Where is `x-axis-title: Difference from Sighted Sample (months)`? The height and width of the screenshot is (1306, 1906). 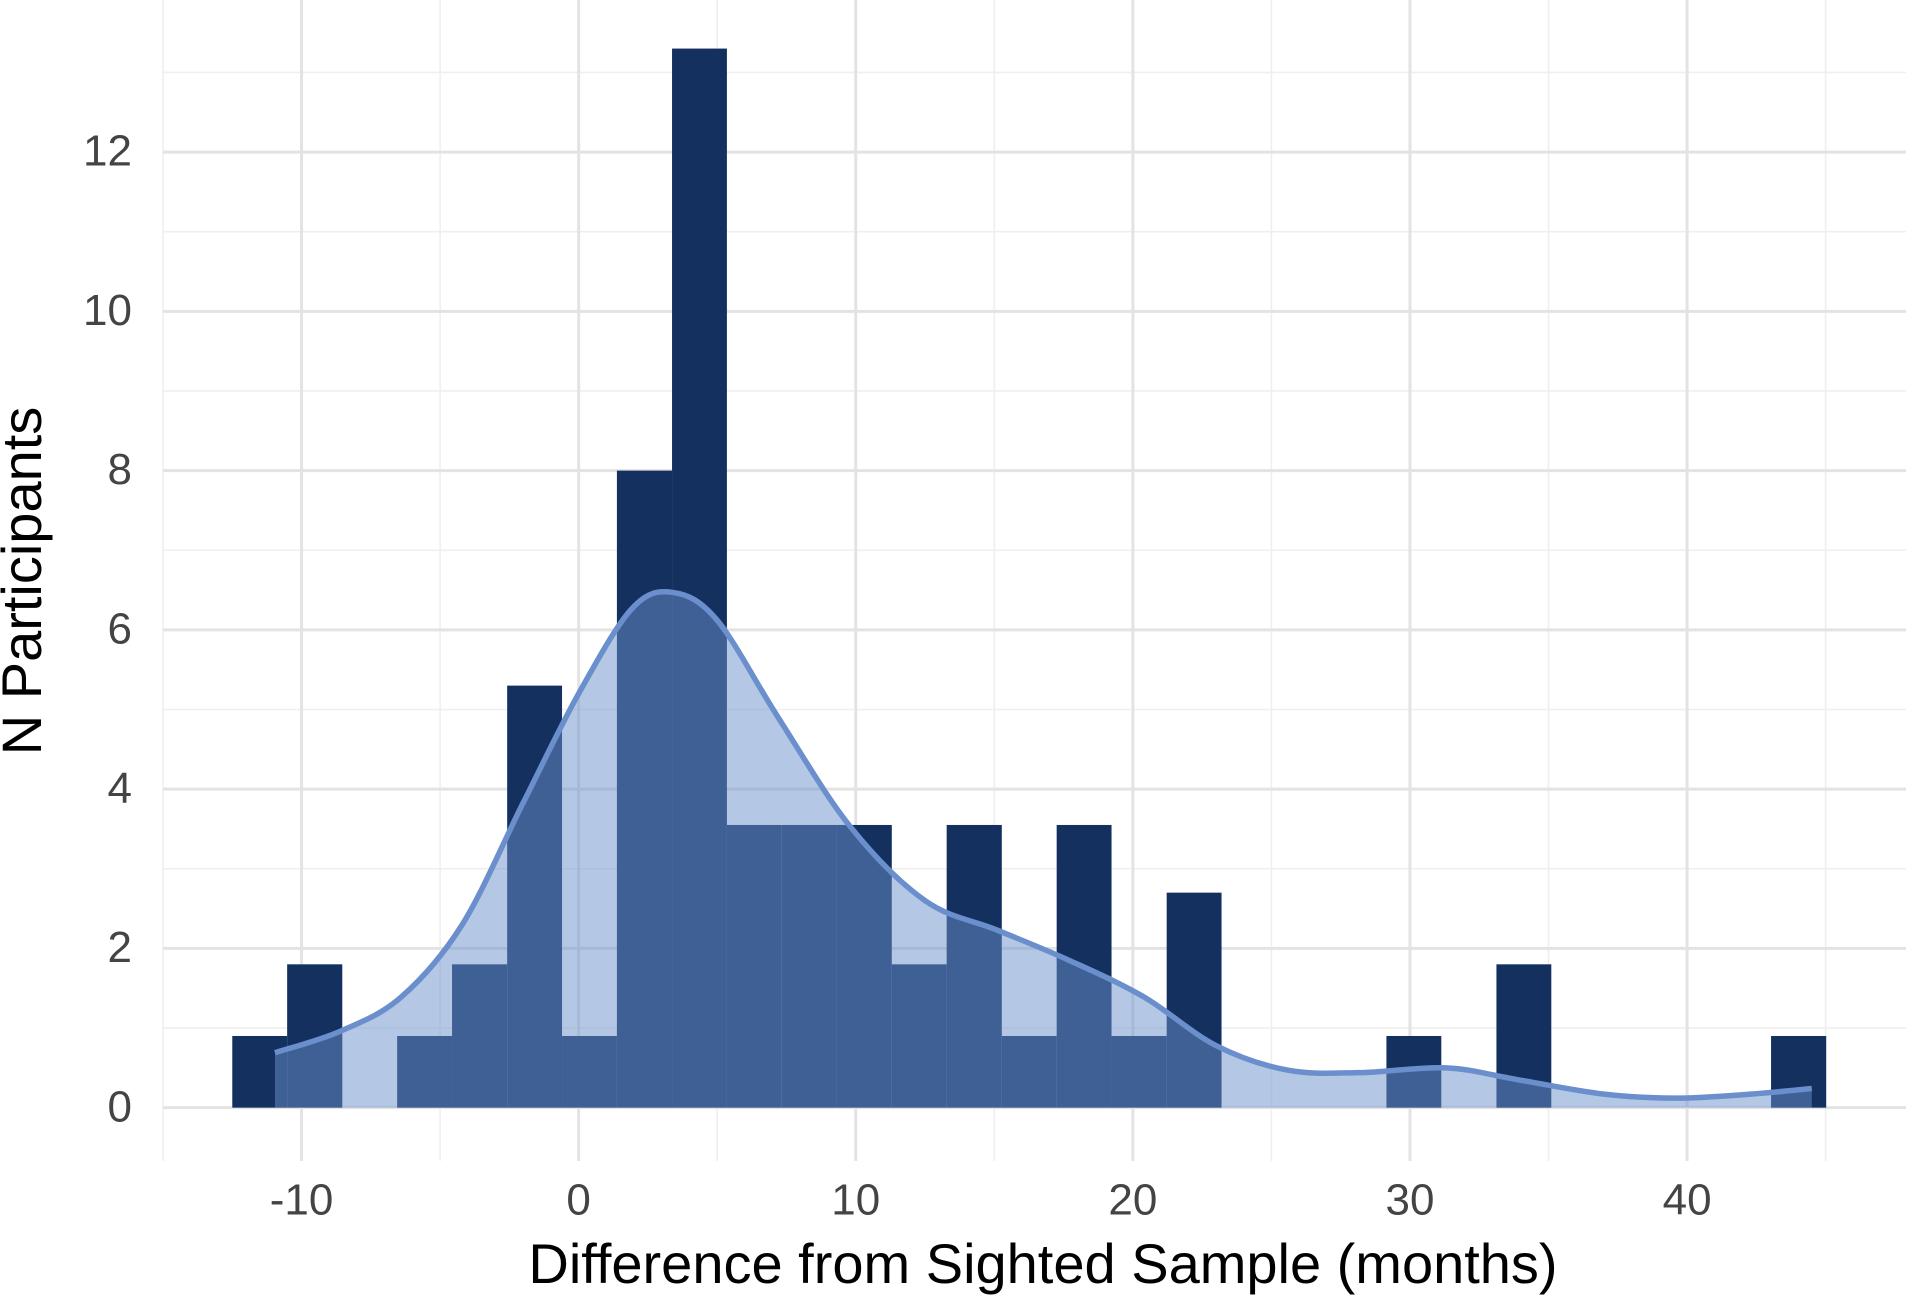
x-axis-title: Difference from Sighted Sample (months) is located at coordinates (1042, 1263).